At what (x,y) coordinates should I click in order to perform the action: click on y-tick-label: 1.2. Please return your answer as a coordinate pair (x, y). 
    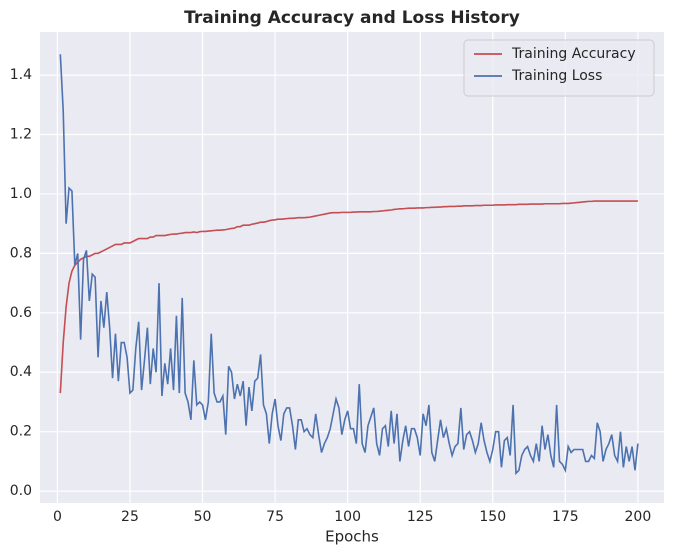
    Looking at the image, I should click on (21, 135).